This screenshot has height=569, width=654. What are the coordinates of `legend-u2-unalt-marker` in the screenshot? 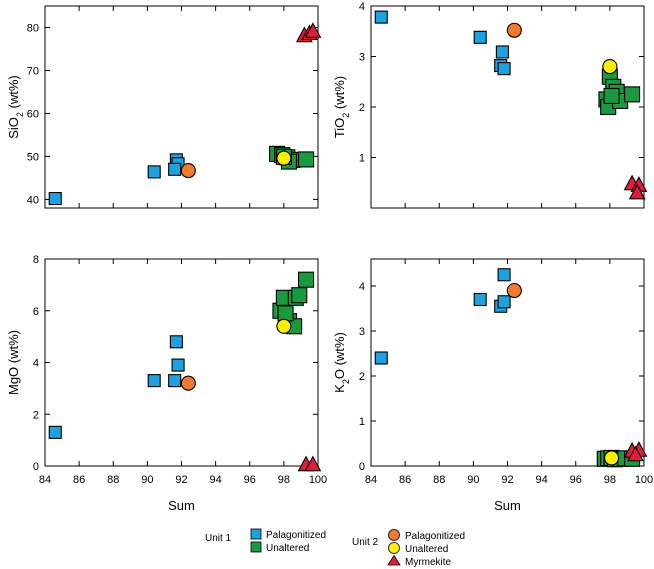 It's located at (394, 548).